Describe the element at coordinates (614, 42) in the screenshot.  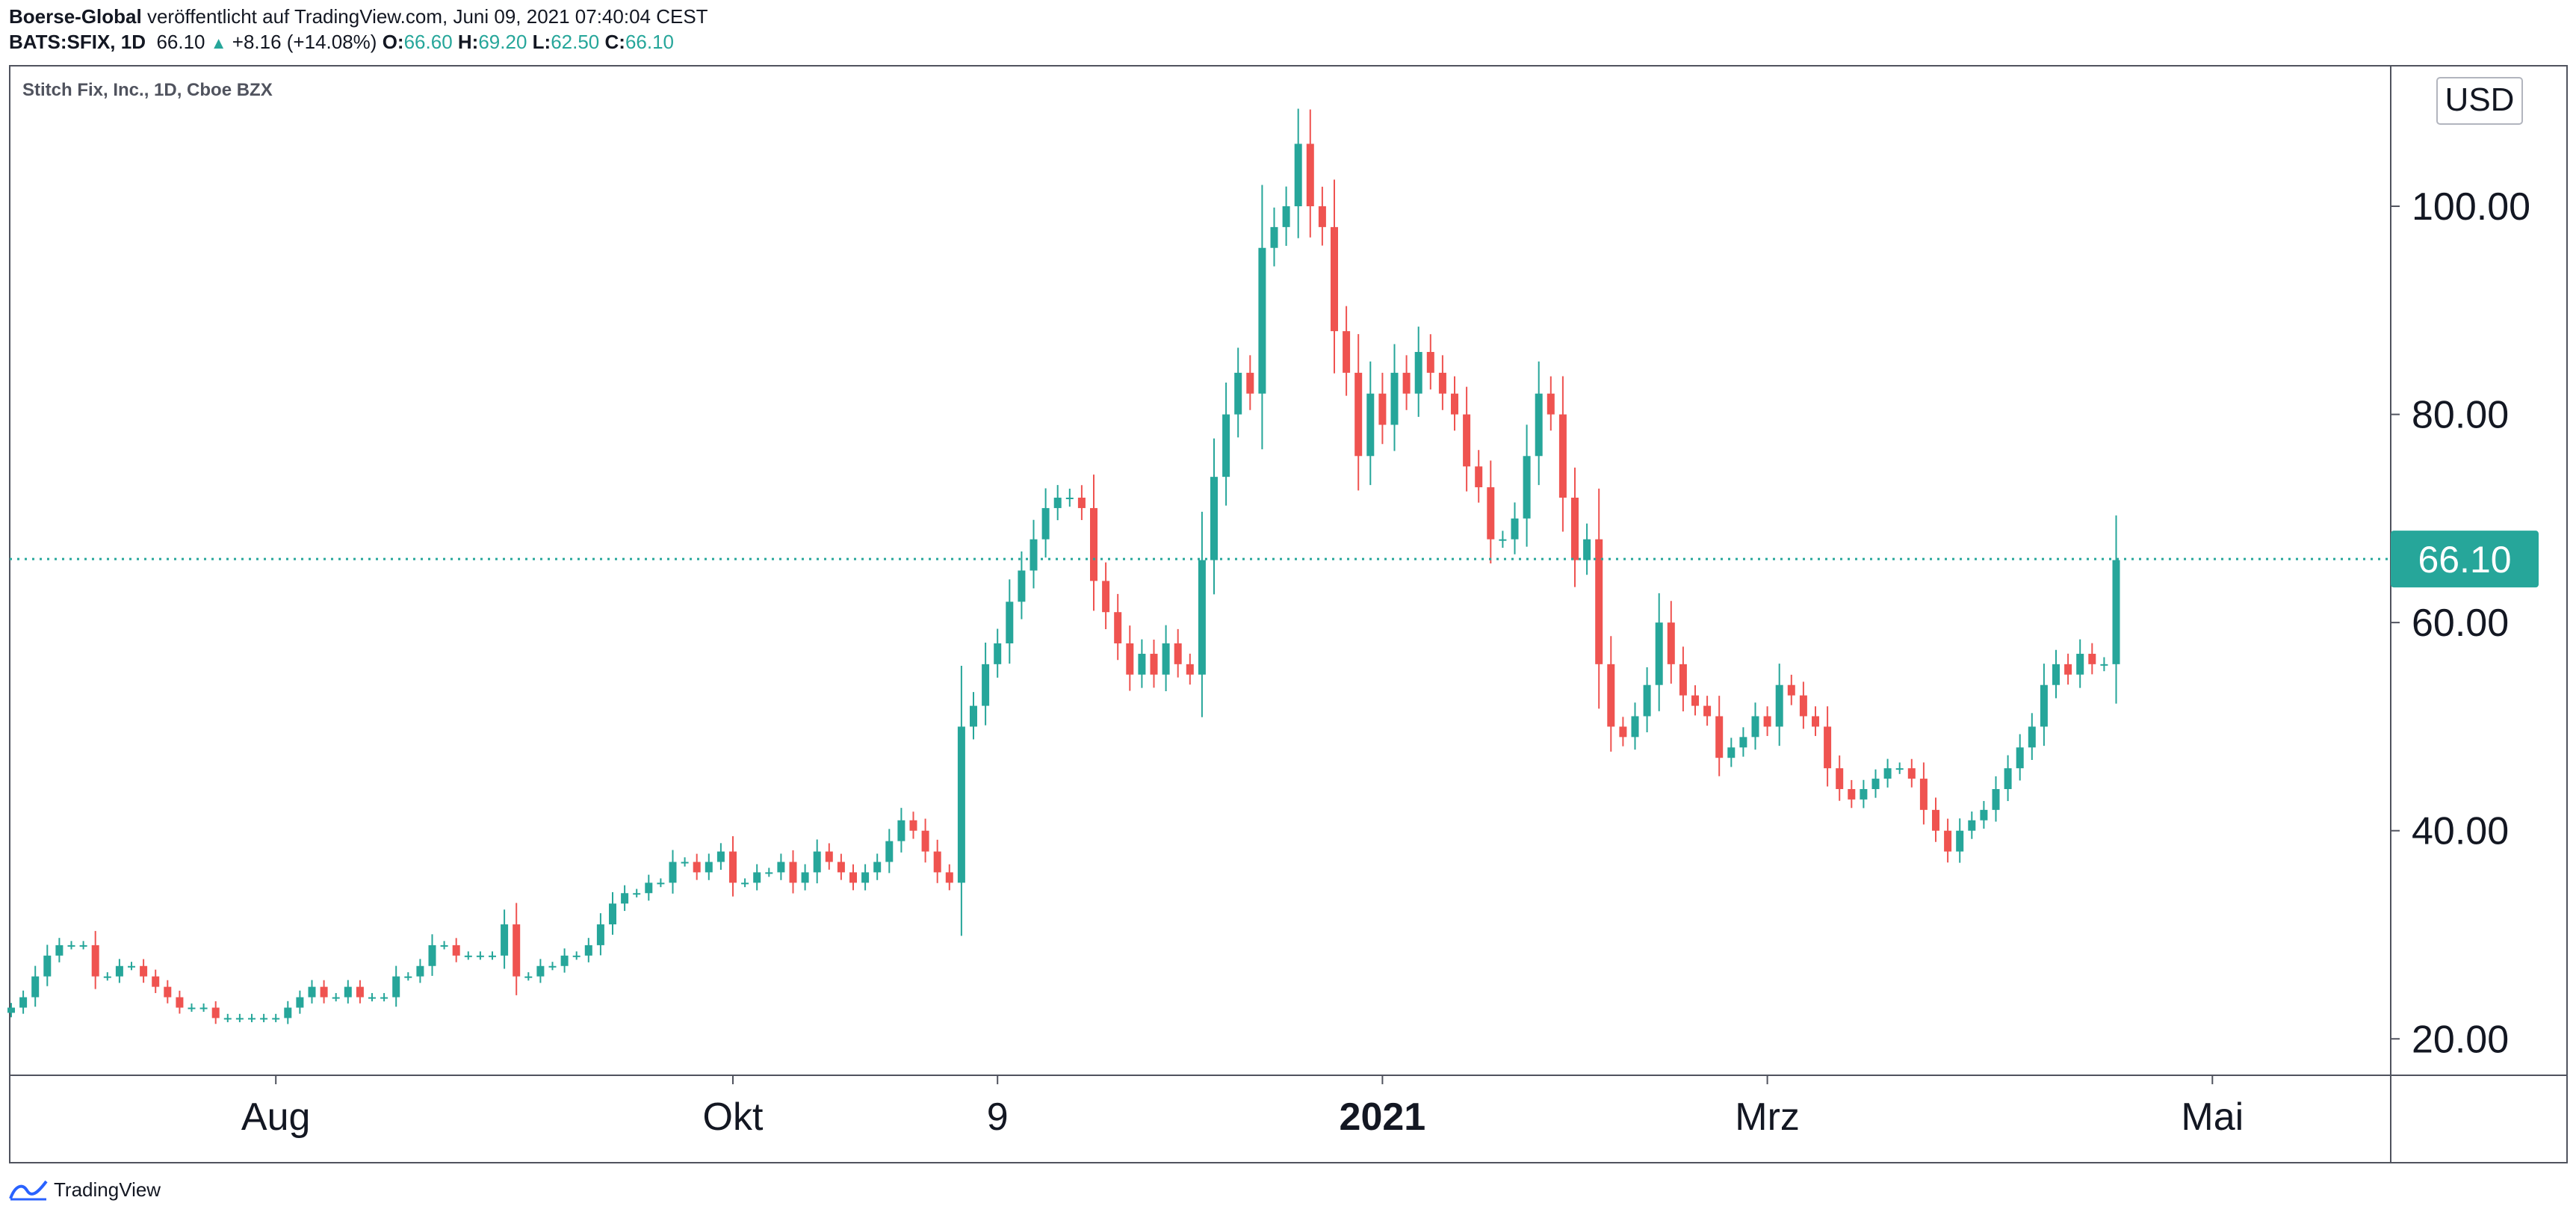
I see `close-label: C:` at that location.